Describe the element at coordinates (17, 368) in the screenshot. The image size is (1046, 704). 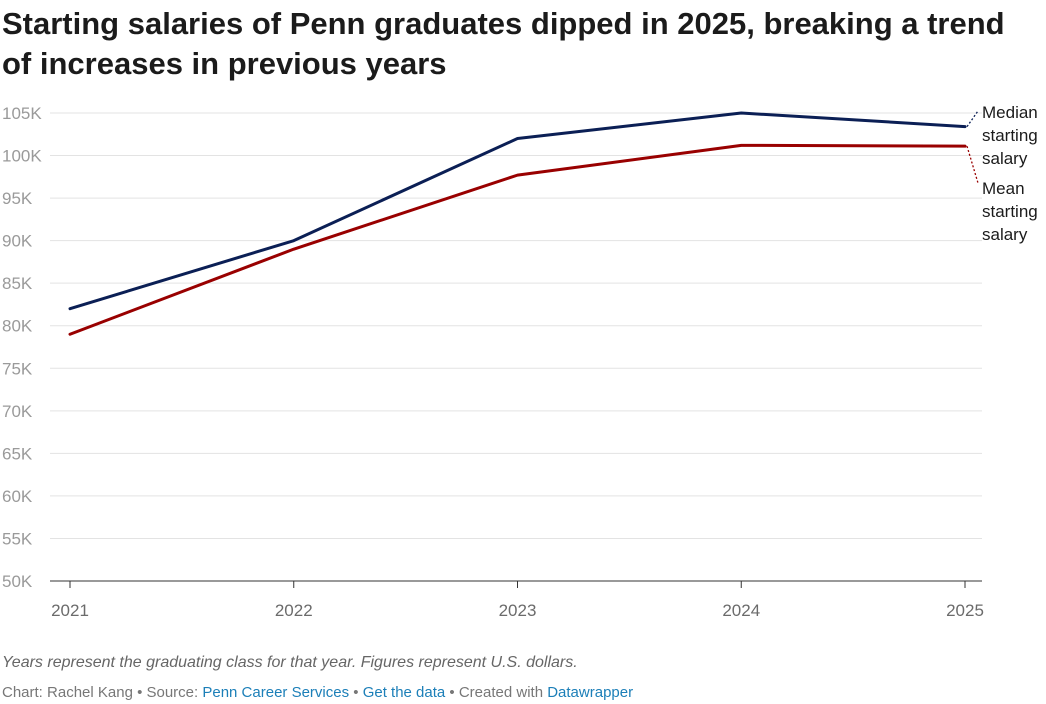
I see `y-tick-label: 75K` at that location.